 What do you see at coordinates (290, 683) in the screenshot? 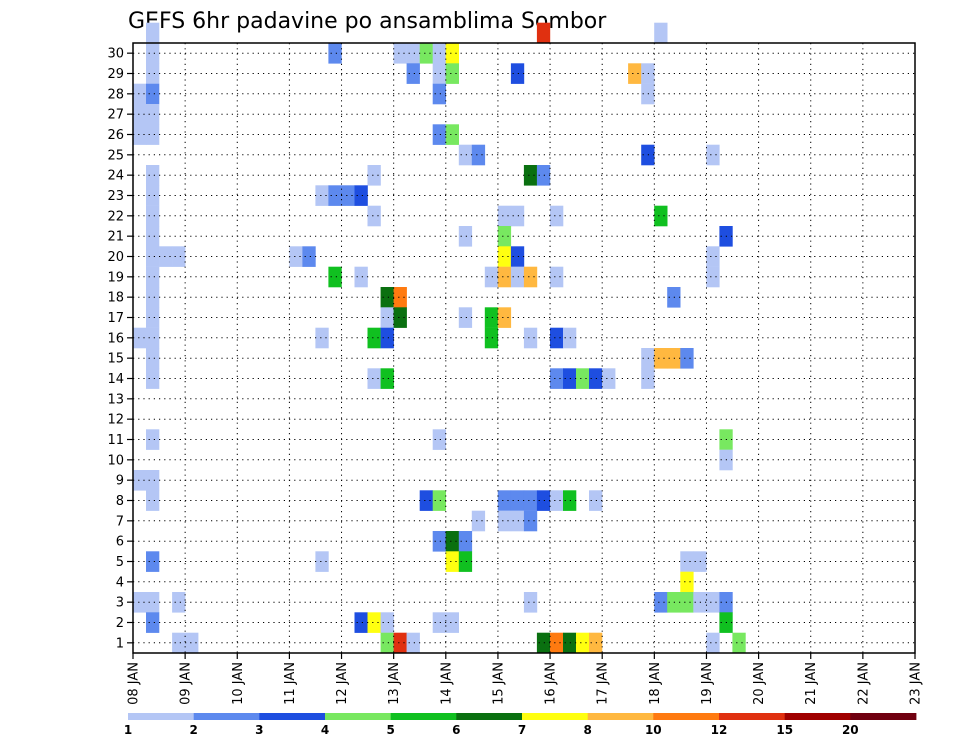
I see `x-tick-label: 11 JAN` at bounding box center [290, 683].